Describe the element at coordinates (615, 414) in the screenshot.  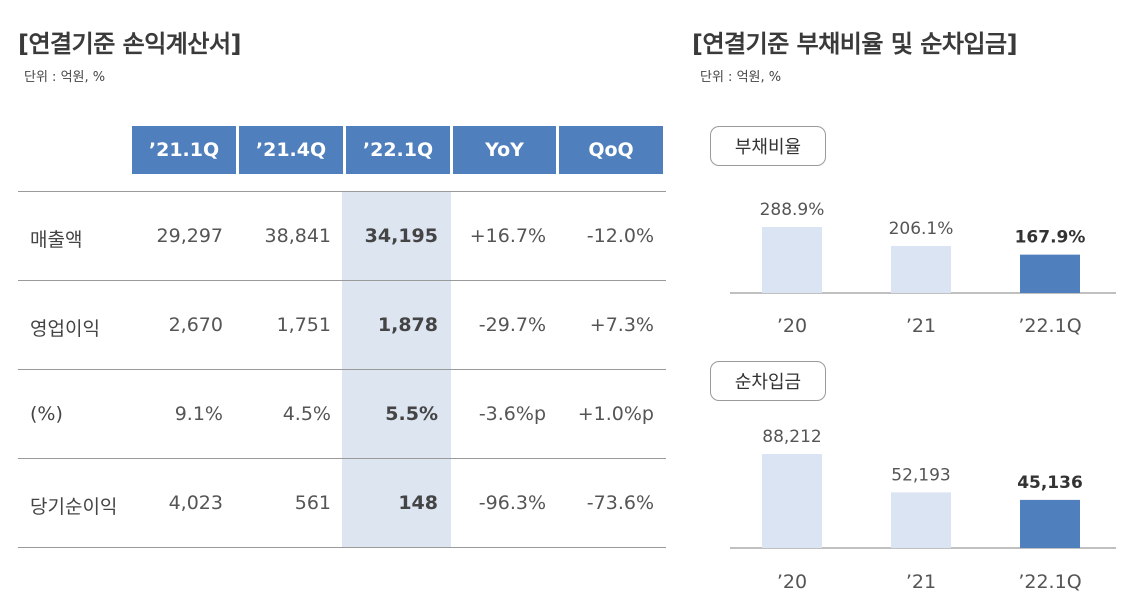
I see `table-cell: +1.0%p` at that location.